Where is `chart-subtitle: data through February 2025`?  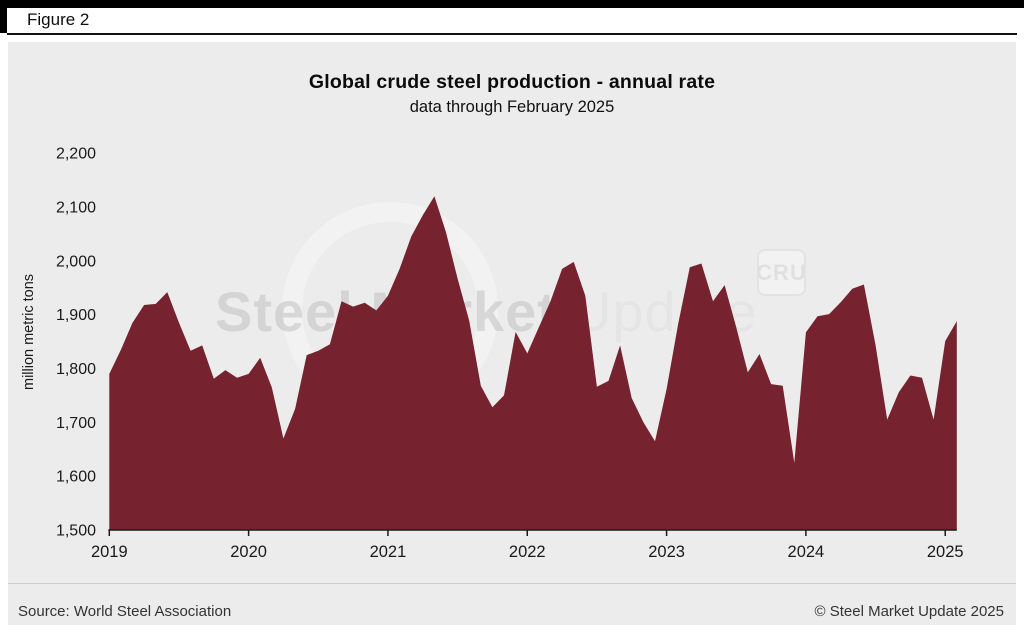
chart-subtitle: data through February 2025 is located at coordinates (512, 107).